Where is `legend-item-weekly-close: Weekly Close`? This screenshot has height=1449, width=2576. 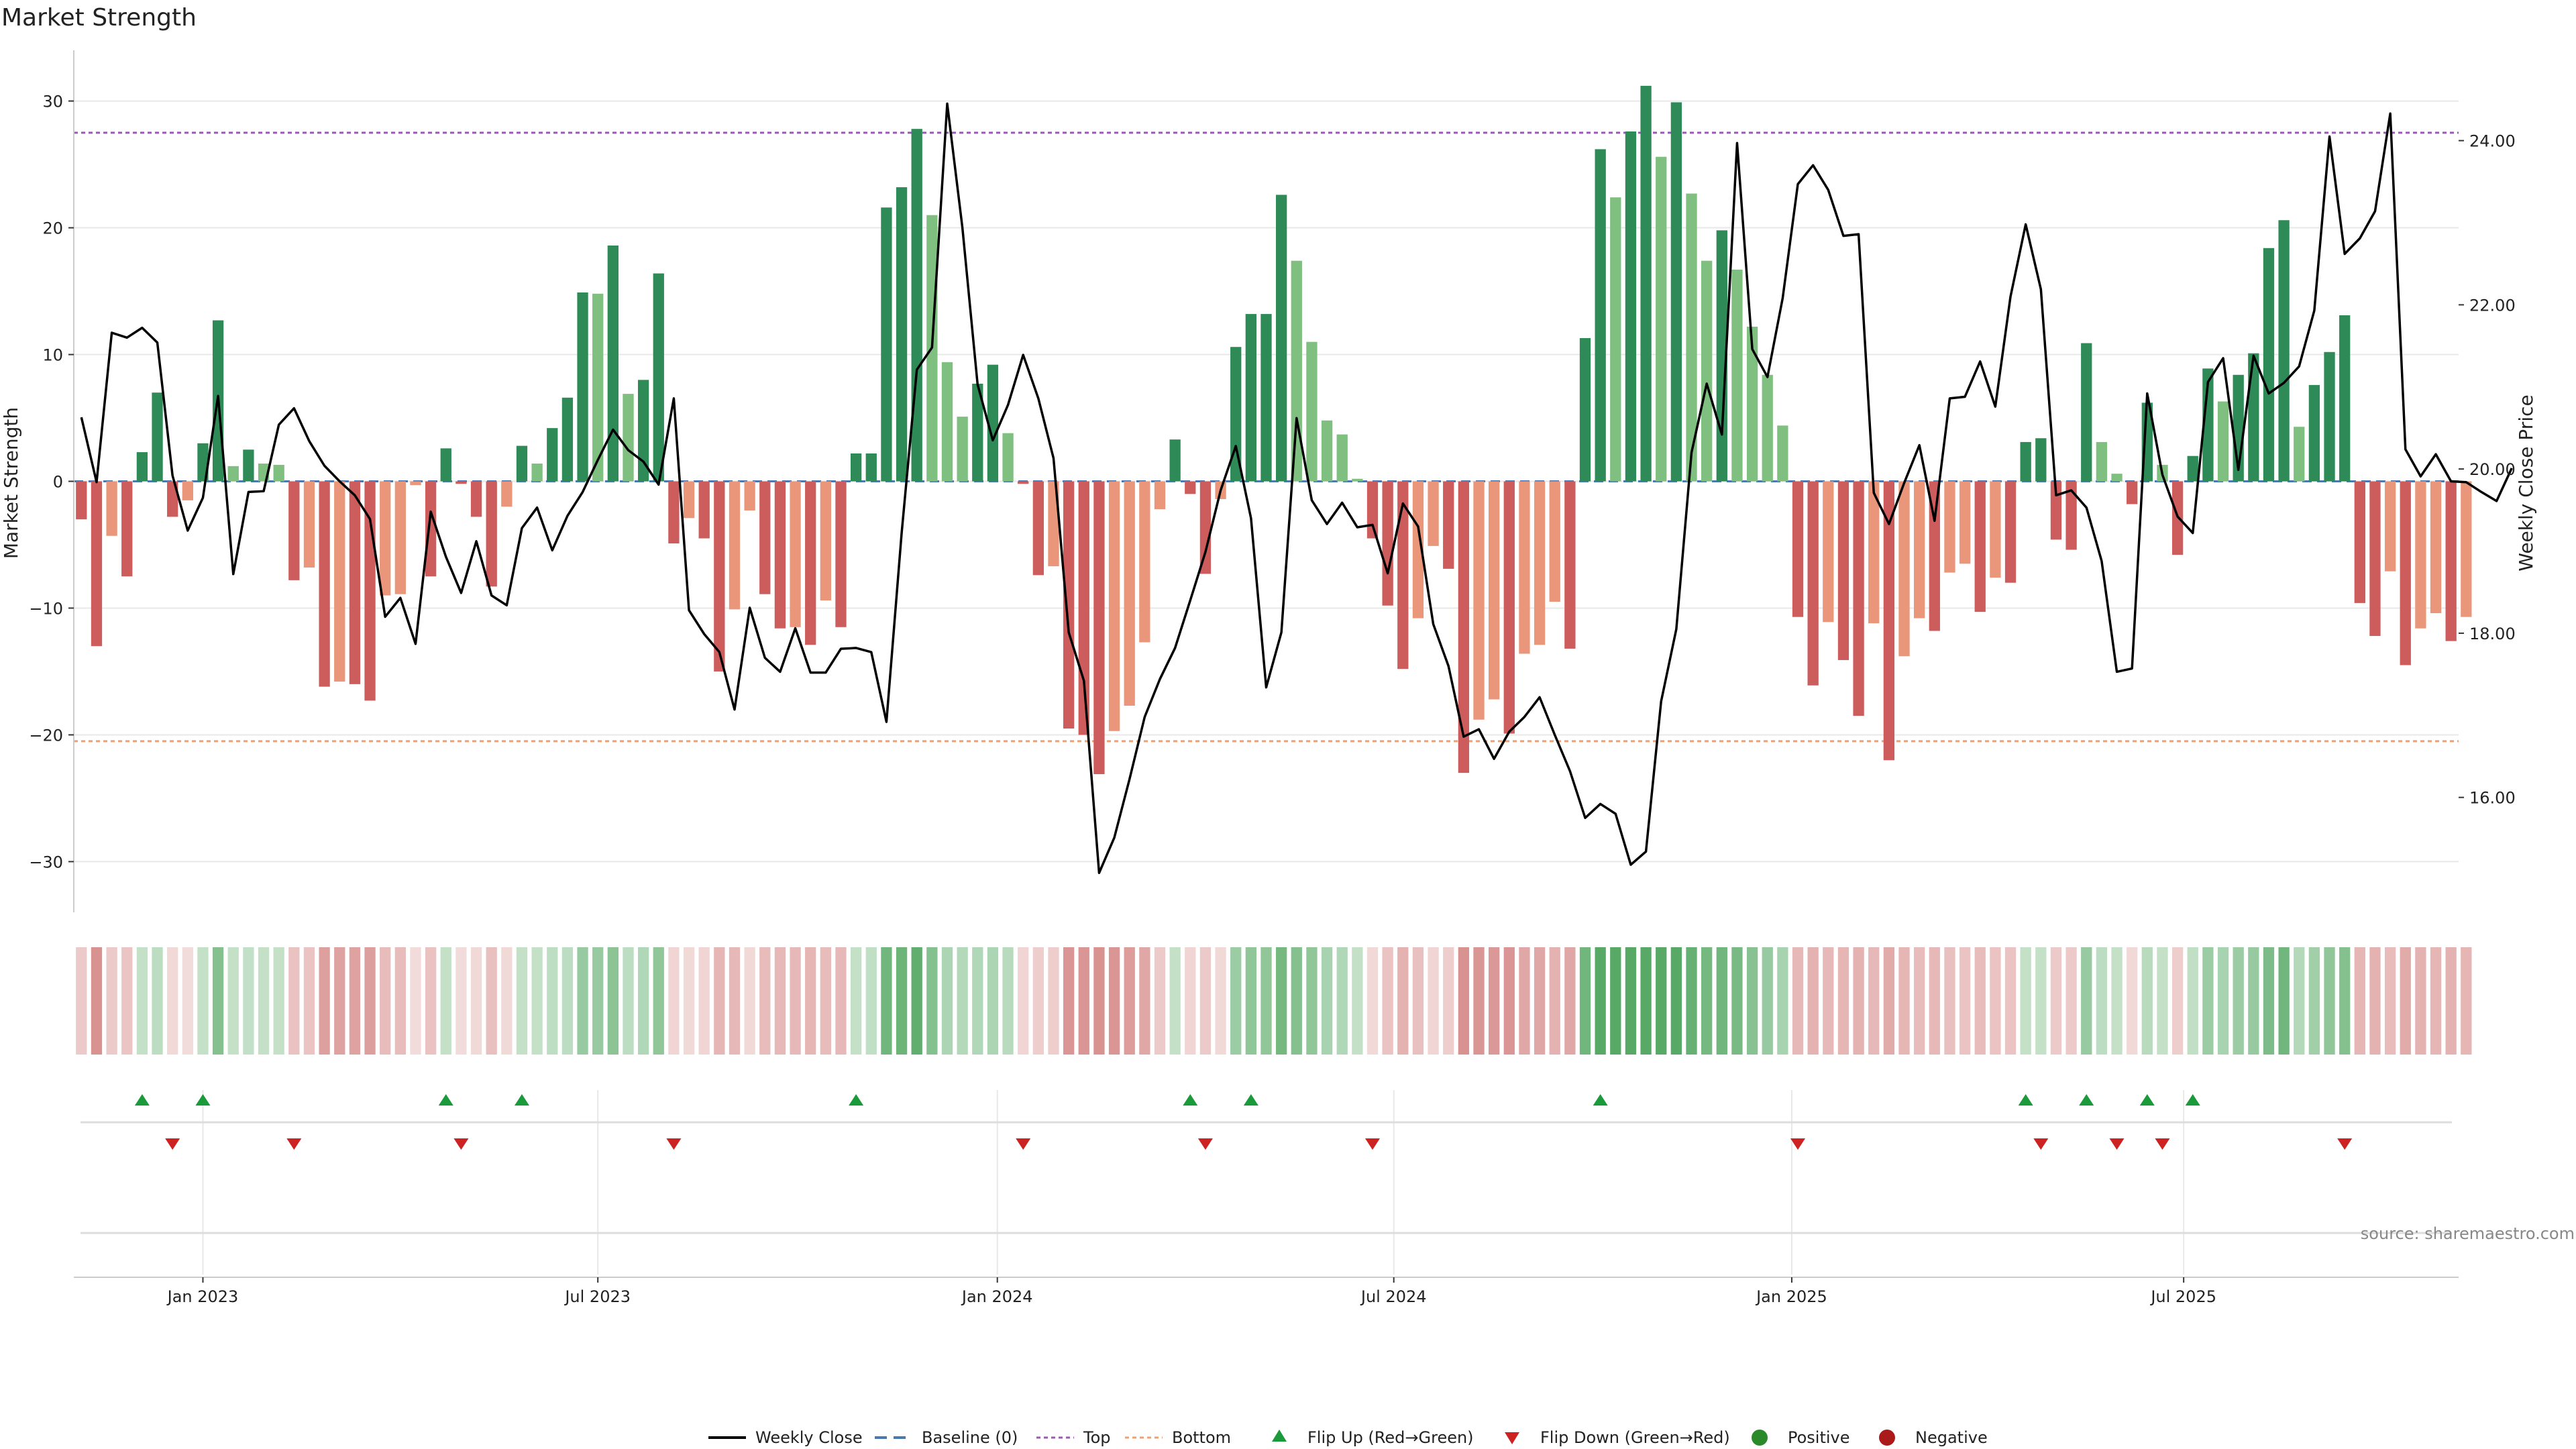
legend-item-weekly-close: Weekly Close is located at coordinates (785, 1437).